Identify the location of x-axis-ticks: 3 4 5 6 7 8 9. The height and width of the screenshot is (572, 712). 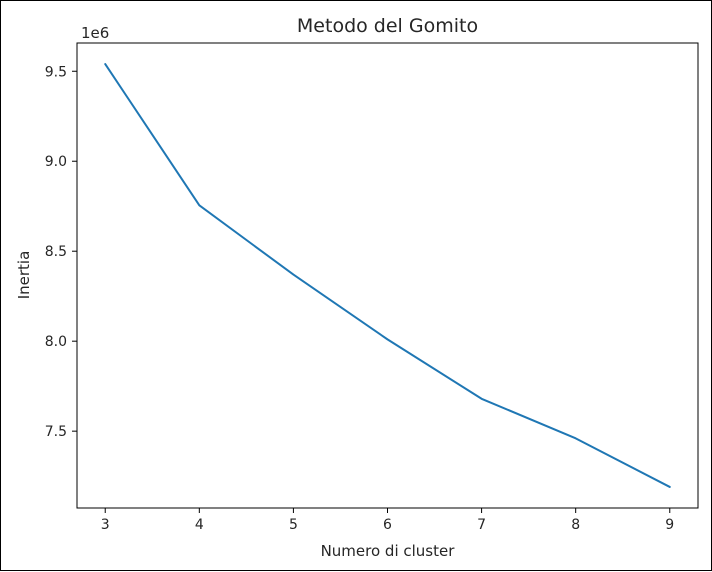
(387, 520).